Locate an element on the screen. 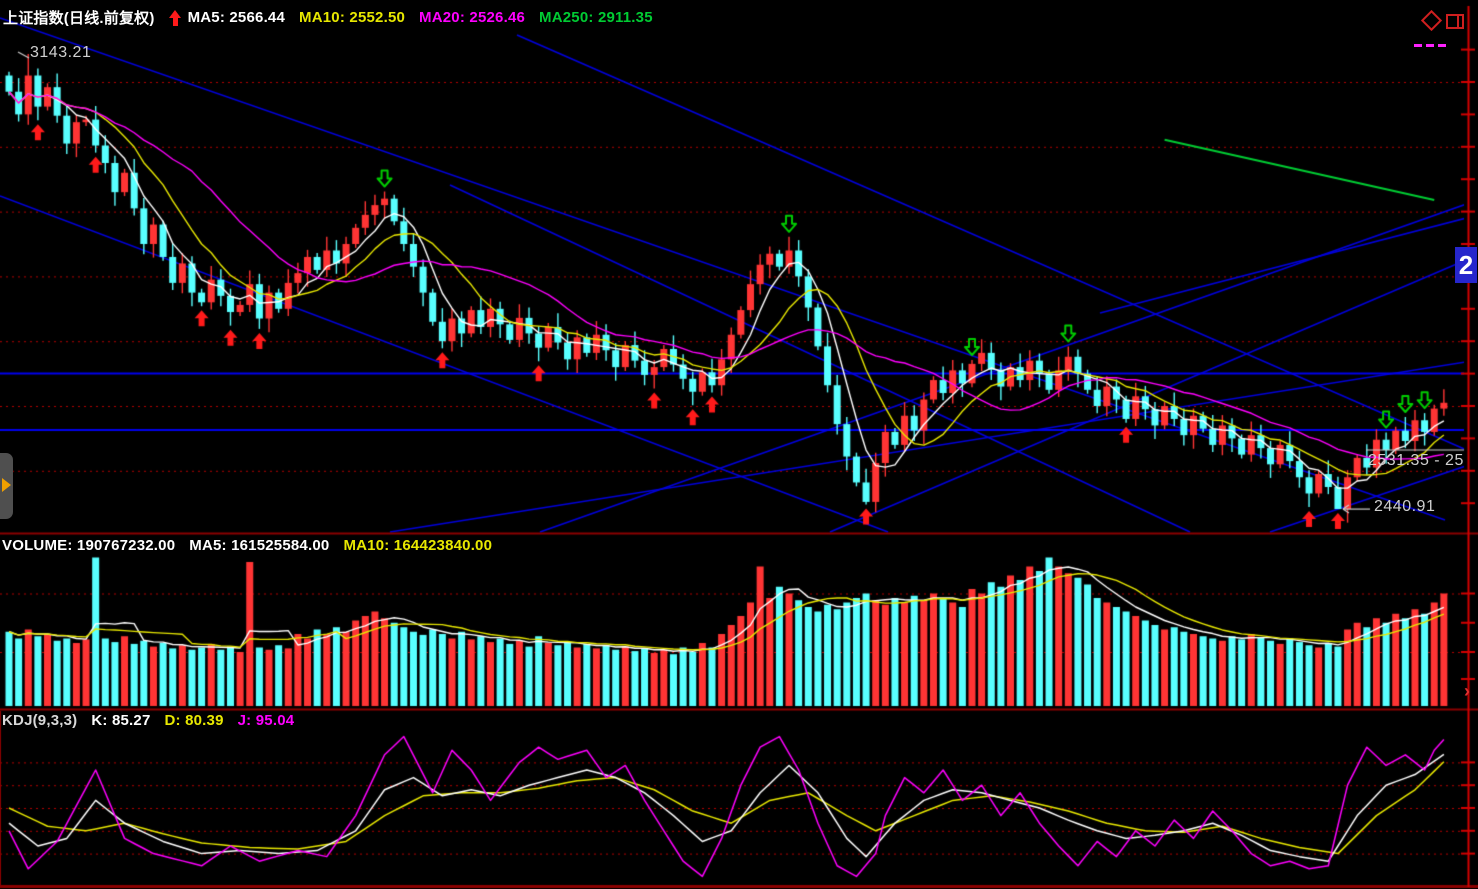 Image resolution: width=1478 pixels, height=889 pixels. kdj-k-value: K: 85.27 is located at coordinates (121, 720).